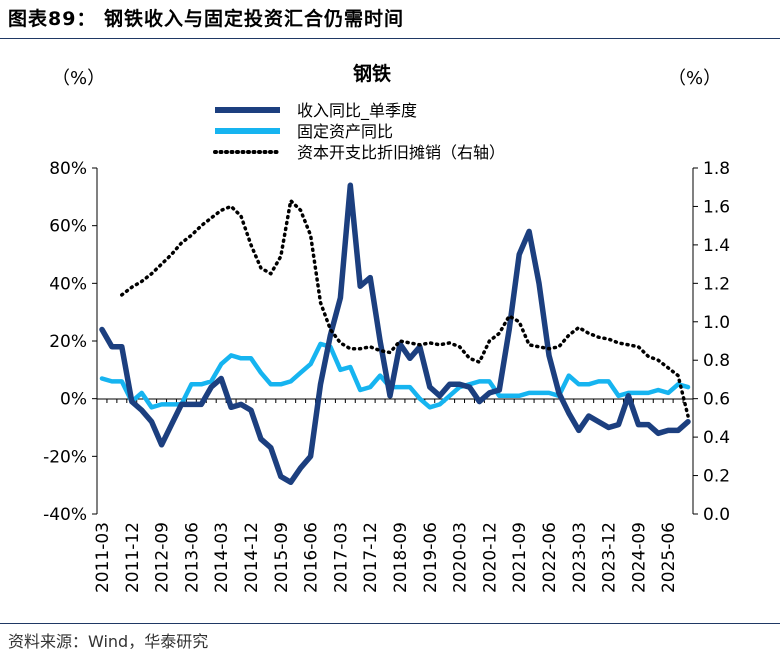  I want to click on left-tick-label: -40%, so click(65, 515).